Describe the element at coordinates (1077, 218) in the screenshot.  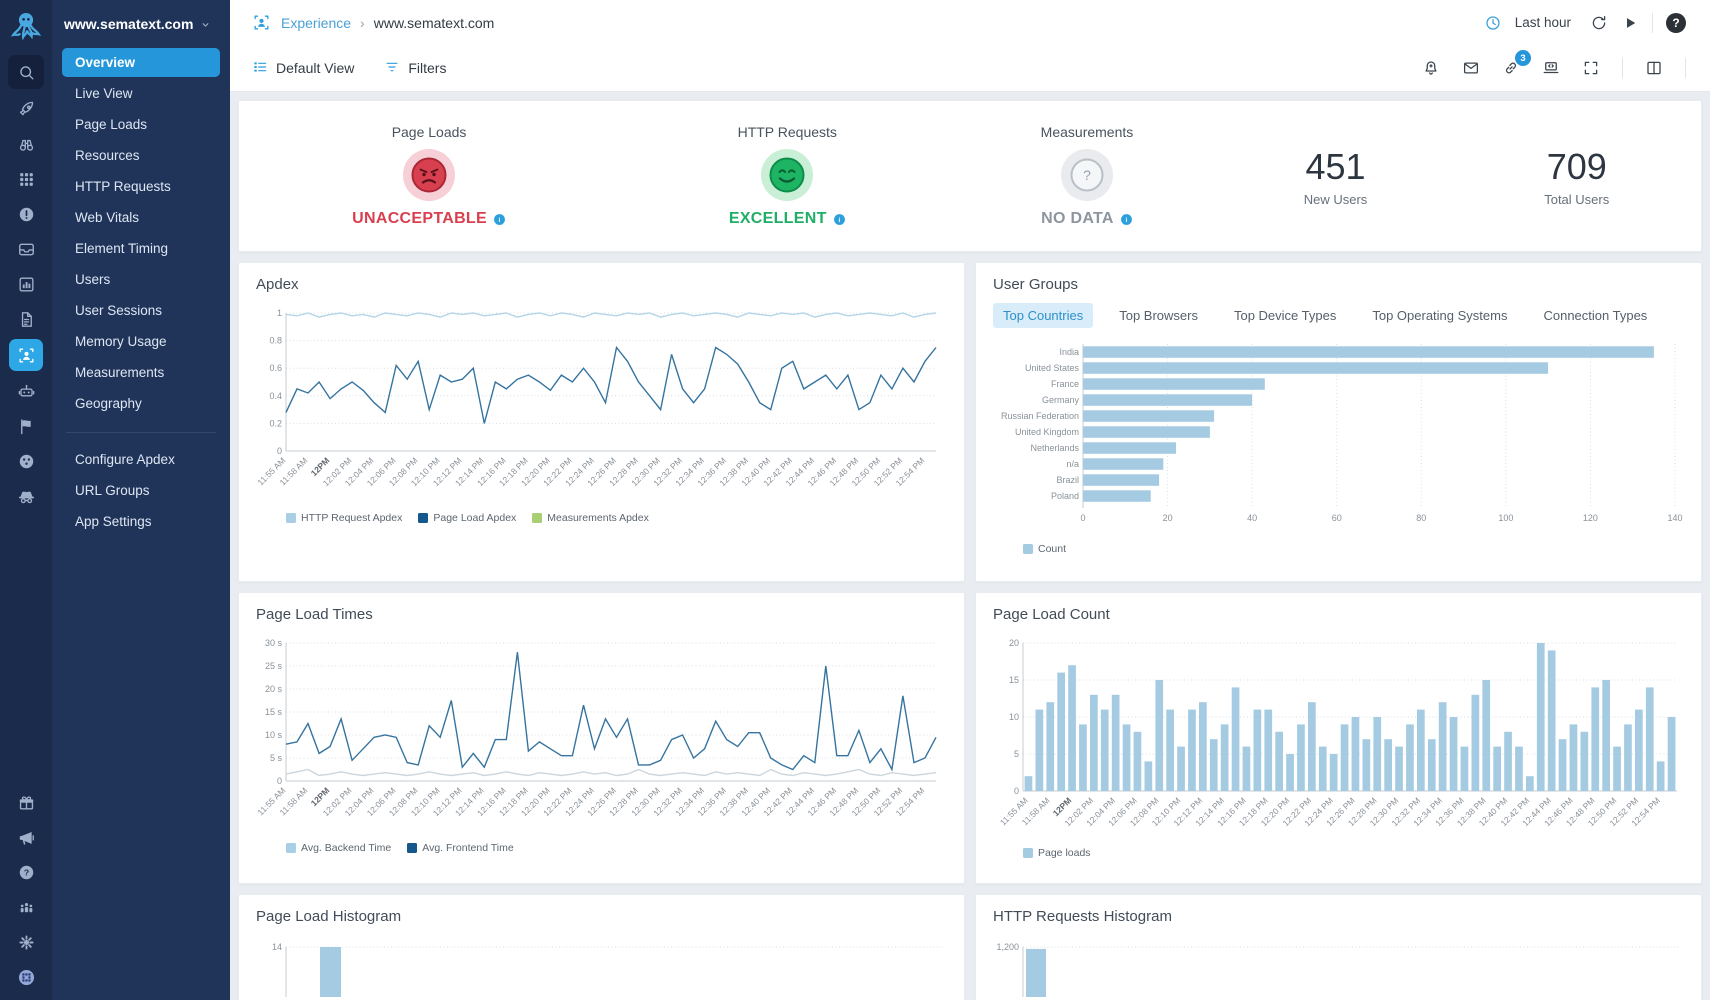
I see `measurements-status-text: NO DATA` at that location.